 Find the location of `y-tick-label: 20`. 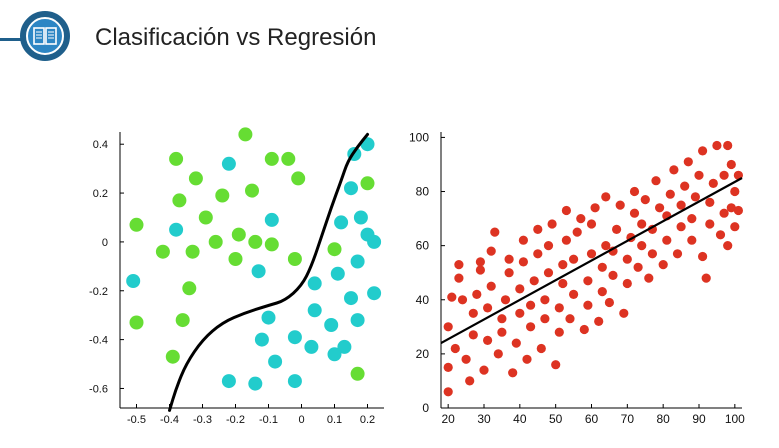

y-tick-label: 20 is located at coordinates (423, 354).